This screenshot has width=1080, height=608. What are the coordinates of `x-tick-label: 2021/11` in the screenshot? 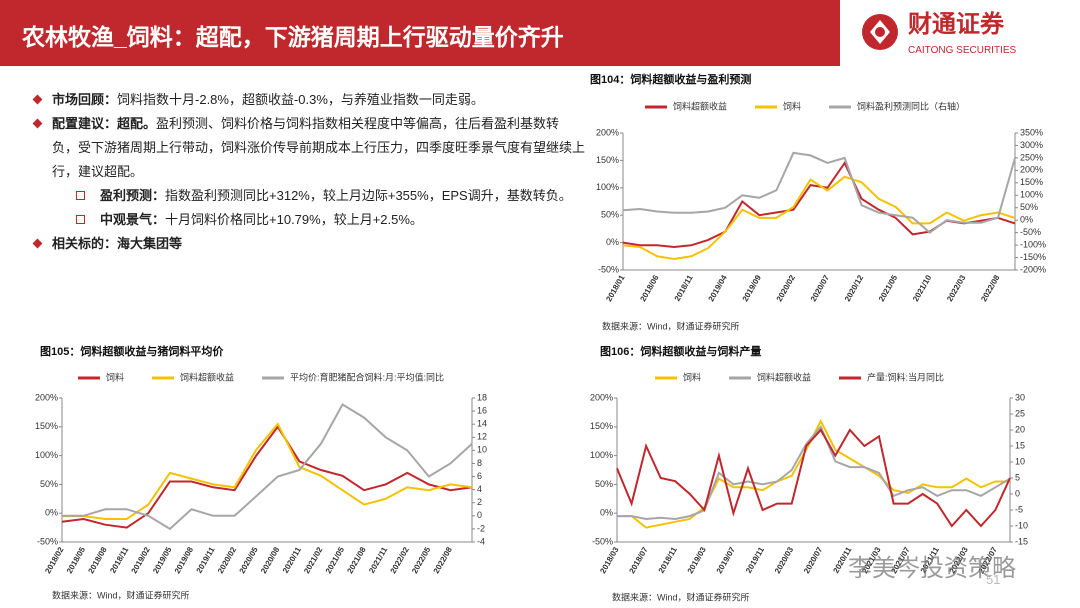 It's located at (378, 560).